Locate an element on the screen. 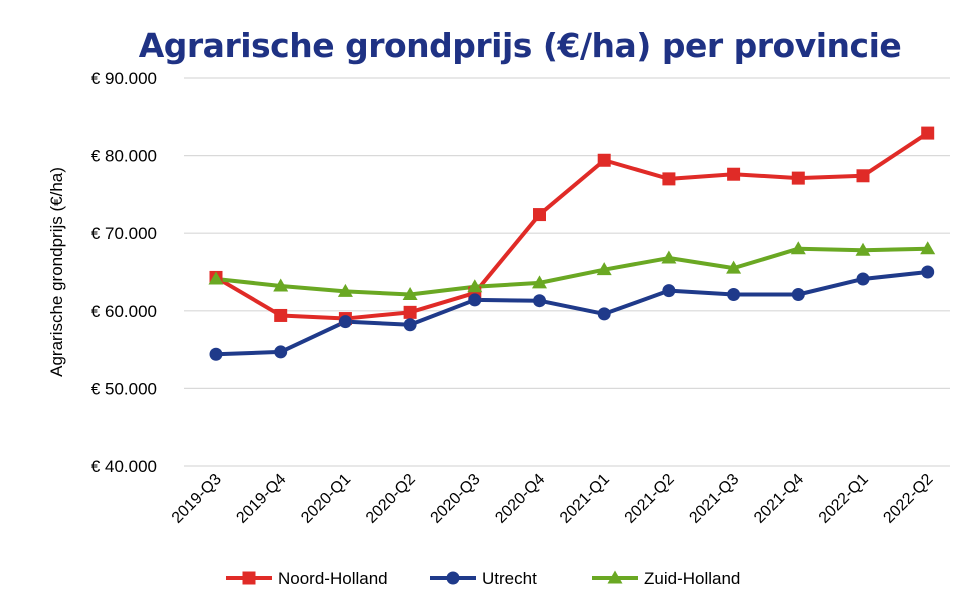  y-tick-label: € 80.000 is located at coordinates (124, 156).